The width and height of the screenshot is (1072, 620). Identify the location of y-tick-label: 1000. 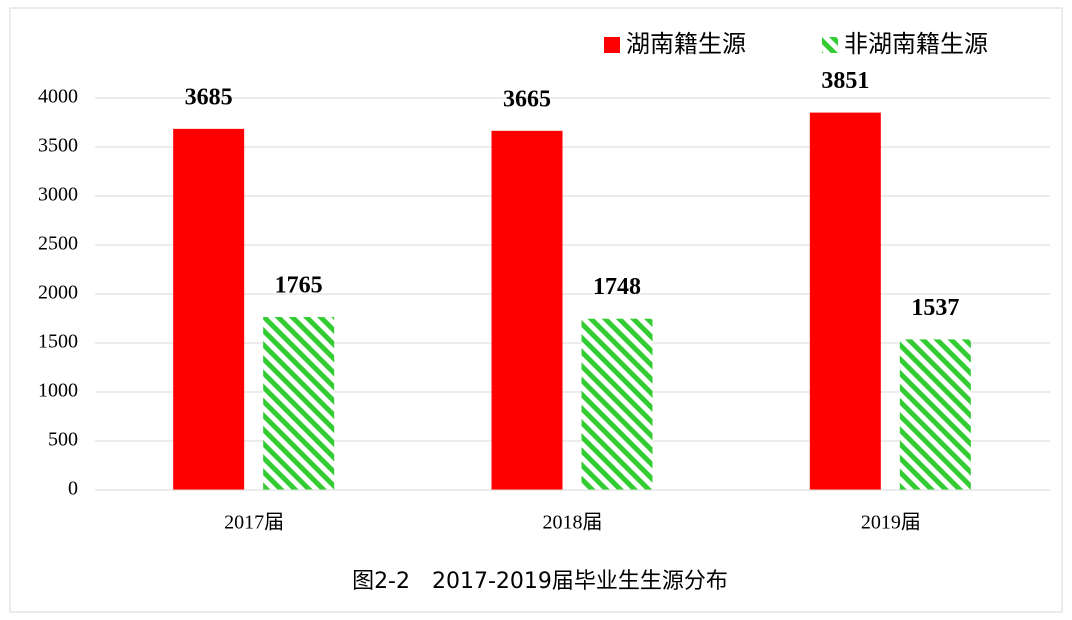
(58, 391).